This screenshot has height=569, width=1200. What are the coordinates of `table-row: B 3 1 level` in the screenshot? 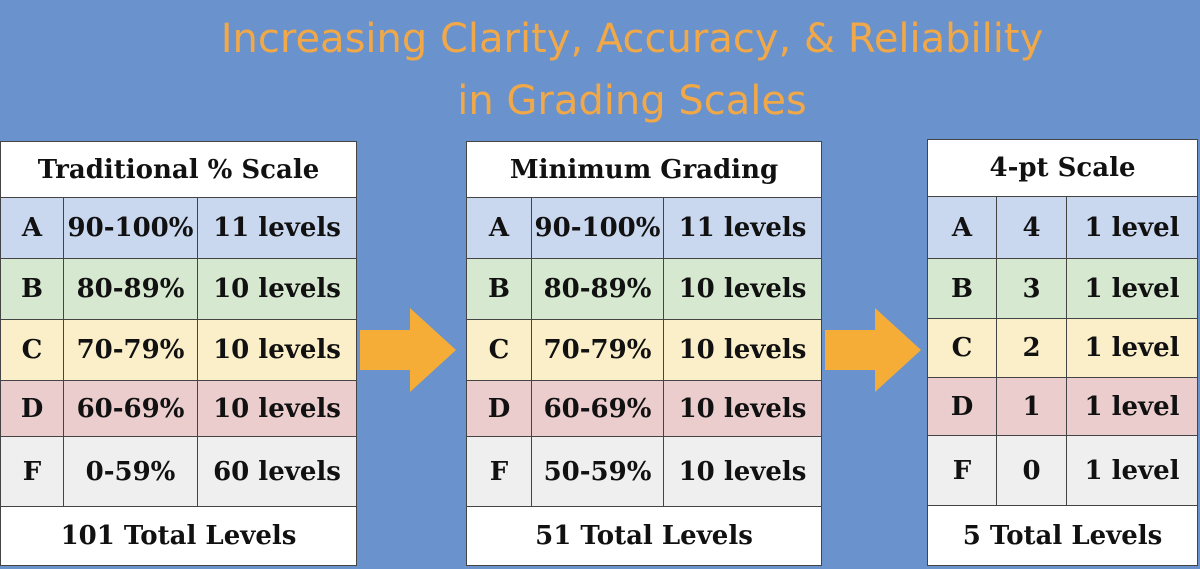 It's located at (1062, 288).